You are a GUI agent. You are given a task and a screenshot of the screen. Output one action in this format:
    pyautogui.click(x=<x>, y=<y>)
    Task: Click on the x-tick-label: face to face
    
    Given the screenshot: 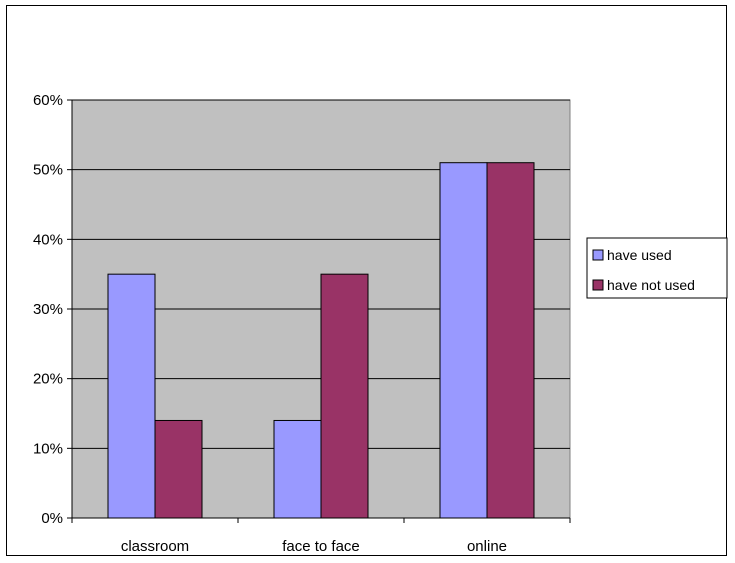 What is the action you would take?
    pyautogui.click(x=321, y=546)
    